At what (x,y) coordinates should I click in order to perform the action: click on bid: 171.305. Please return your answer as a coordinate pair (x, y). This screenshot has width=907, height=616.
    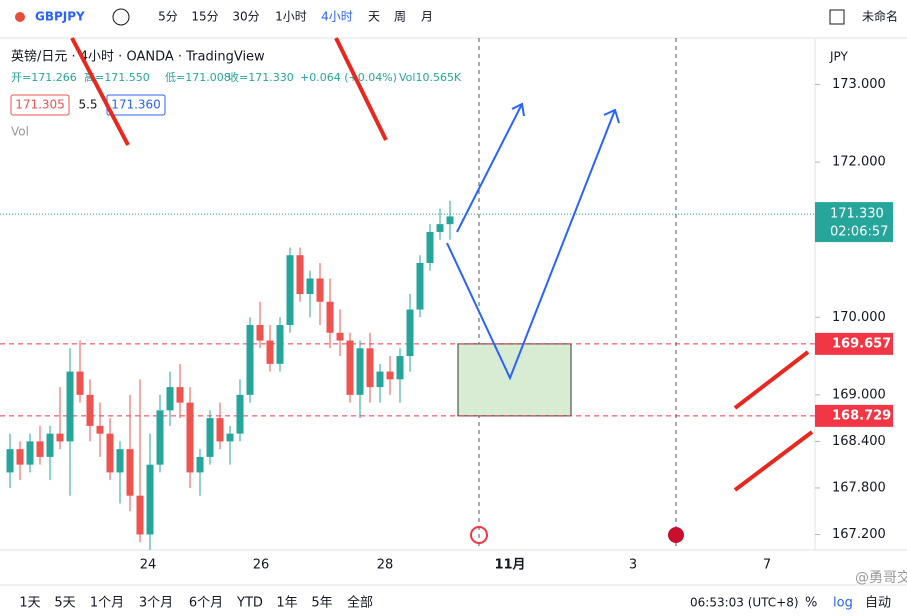
    Looking at the image, I should click on (40, 105).